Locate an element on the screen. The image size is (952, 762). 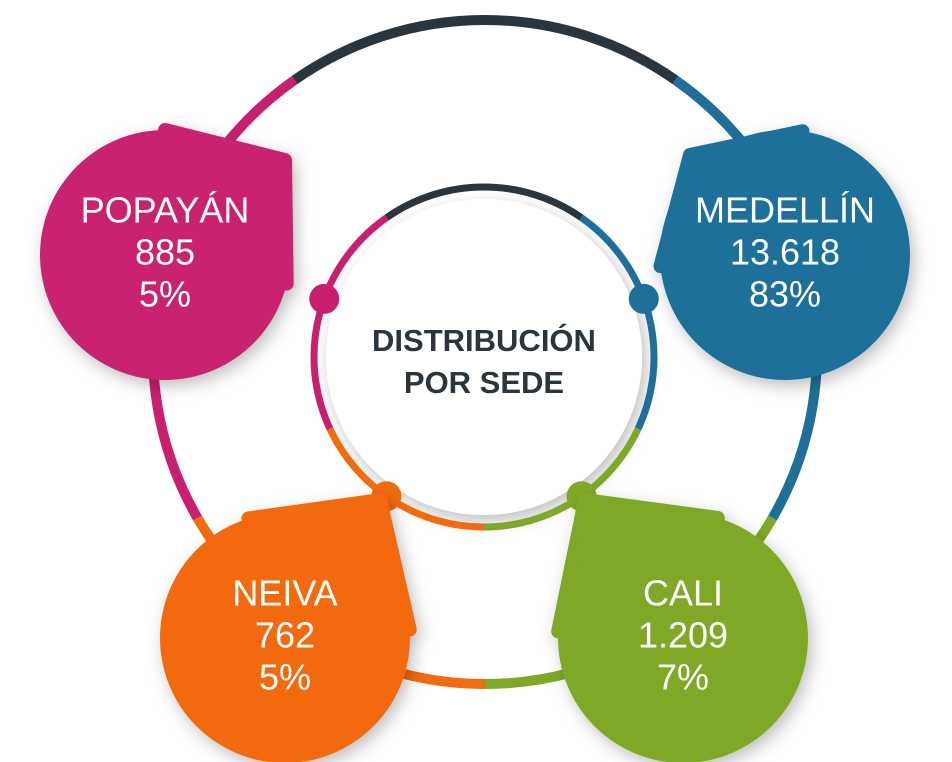
title-line: POR SEDE is located at coordinates (484, 382).